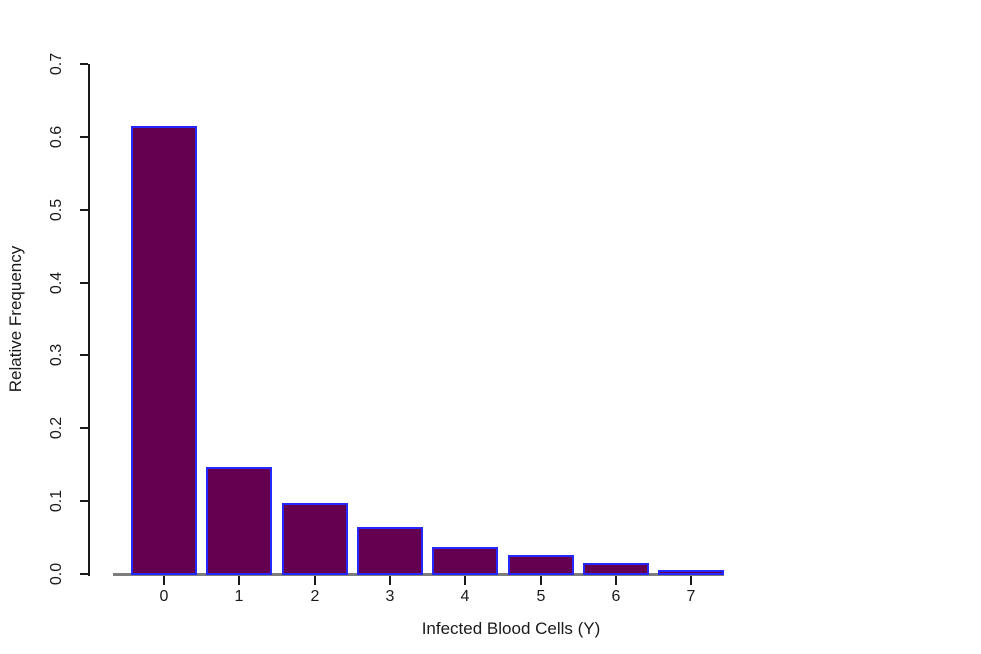 The width and height of the screenshot is (981, 654). Describe the element at coordinates (56, 64) in the screenshot. I see `y-tick-label: 0.7` at that location.